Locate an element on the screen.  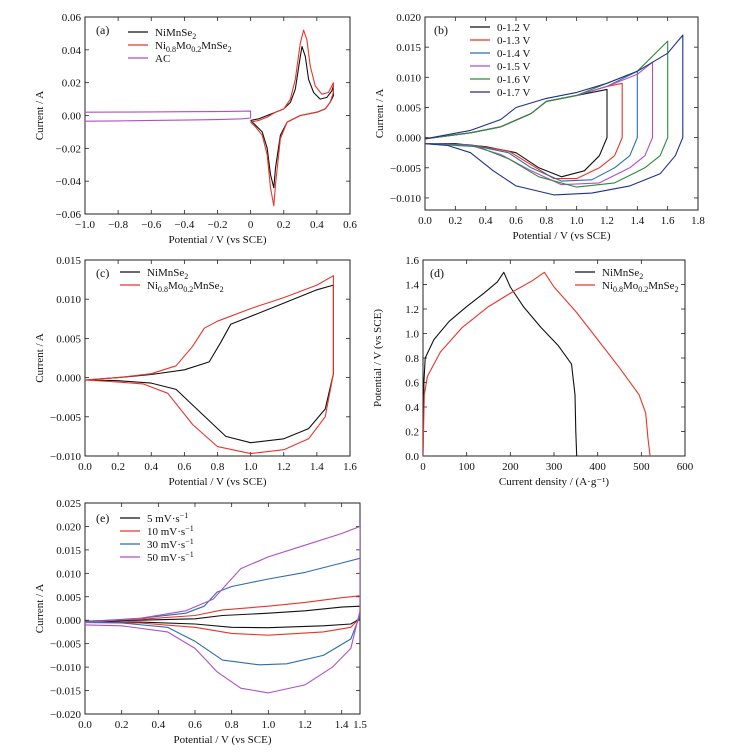
legend-entry: Ni0.8Mo0.2MnSe2 is located at coordinates (185, 287).